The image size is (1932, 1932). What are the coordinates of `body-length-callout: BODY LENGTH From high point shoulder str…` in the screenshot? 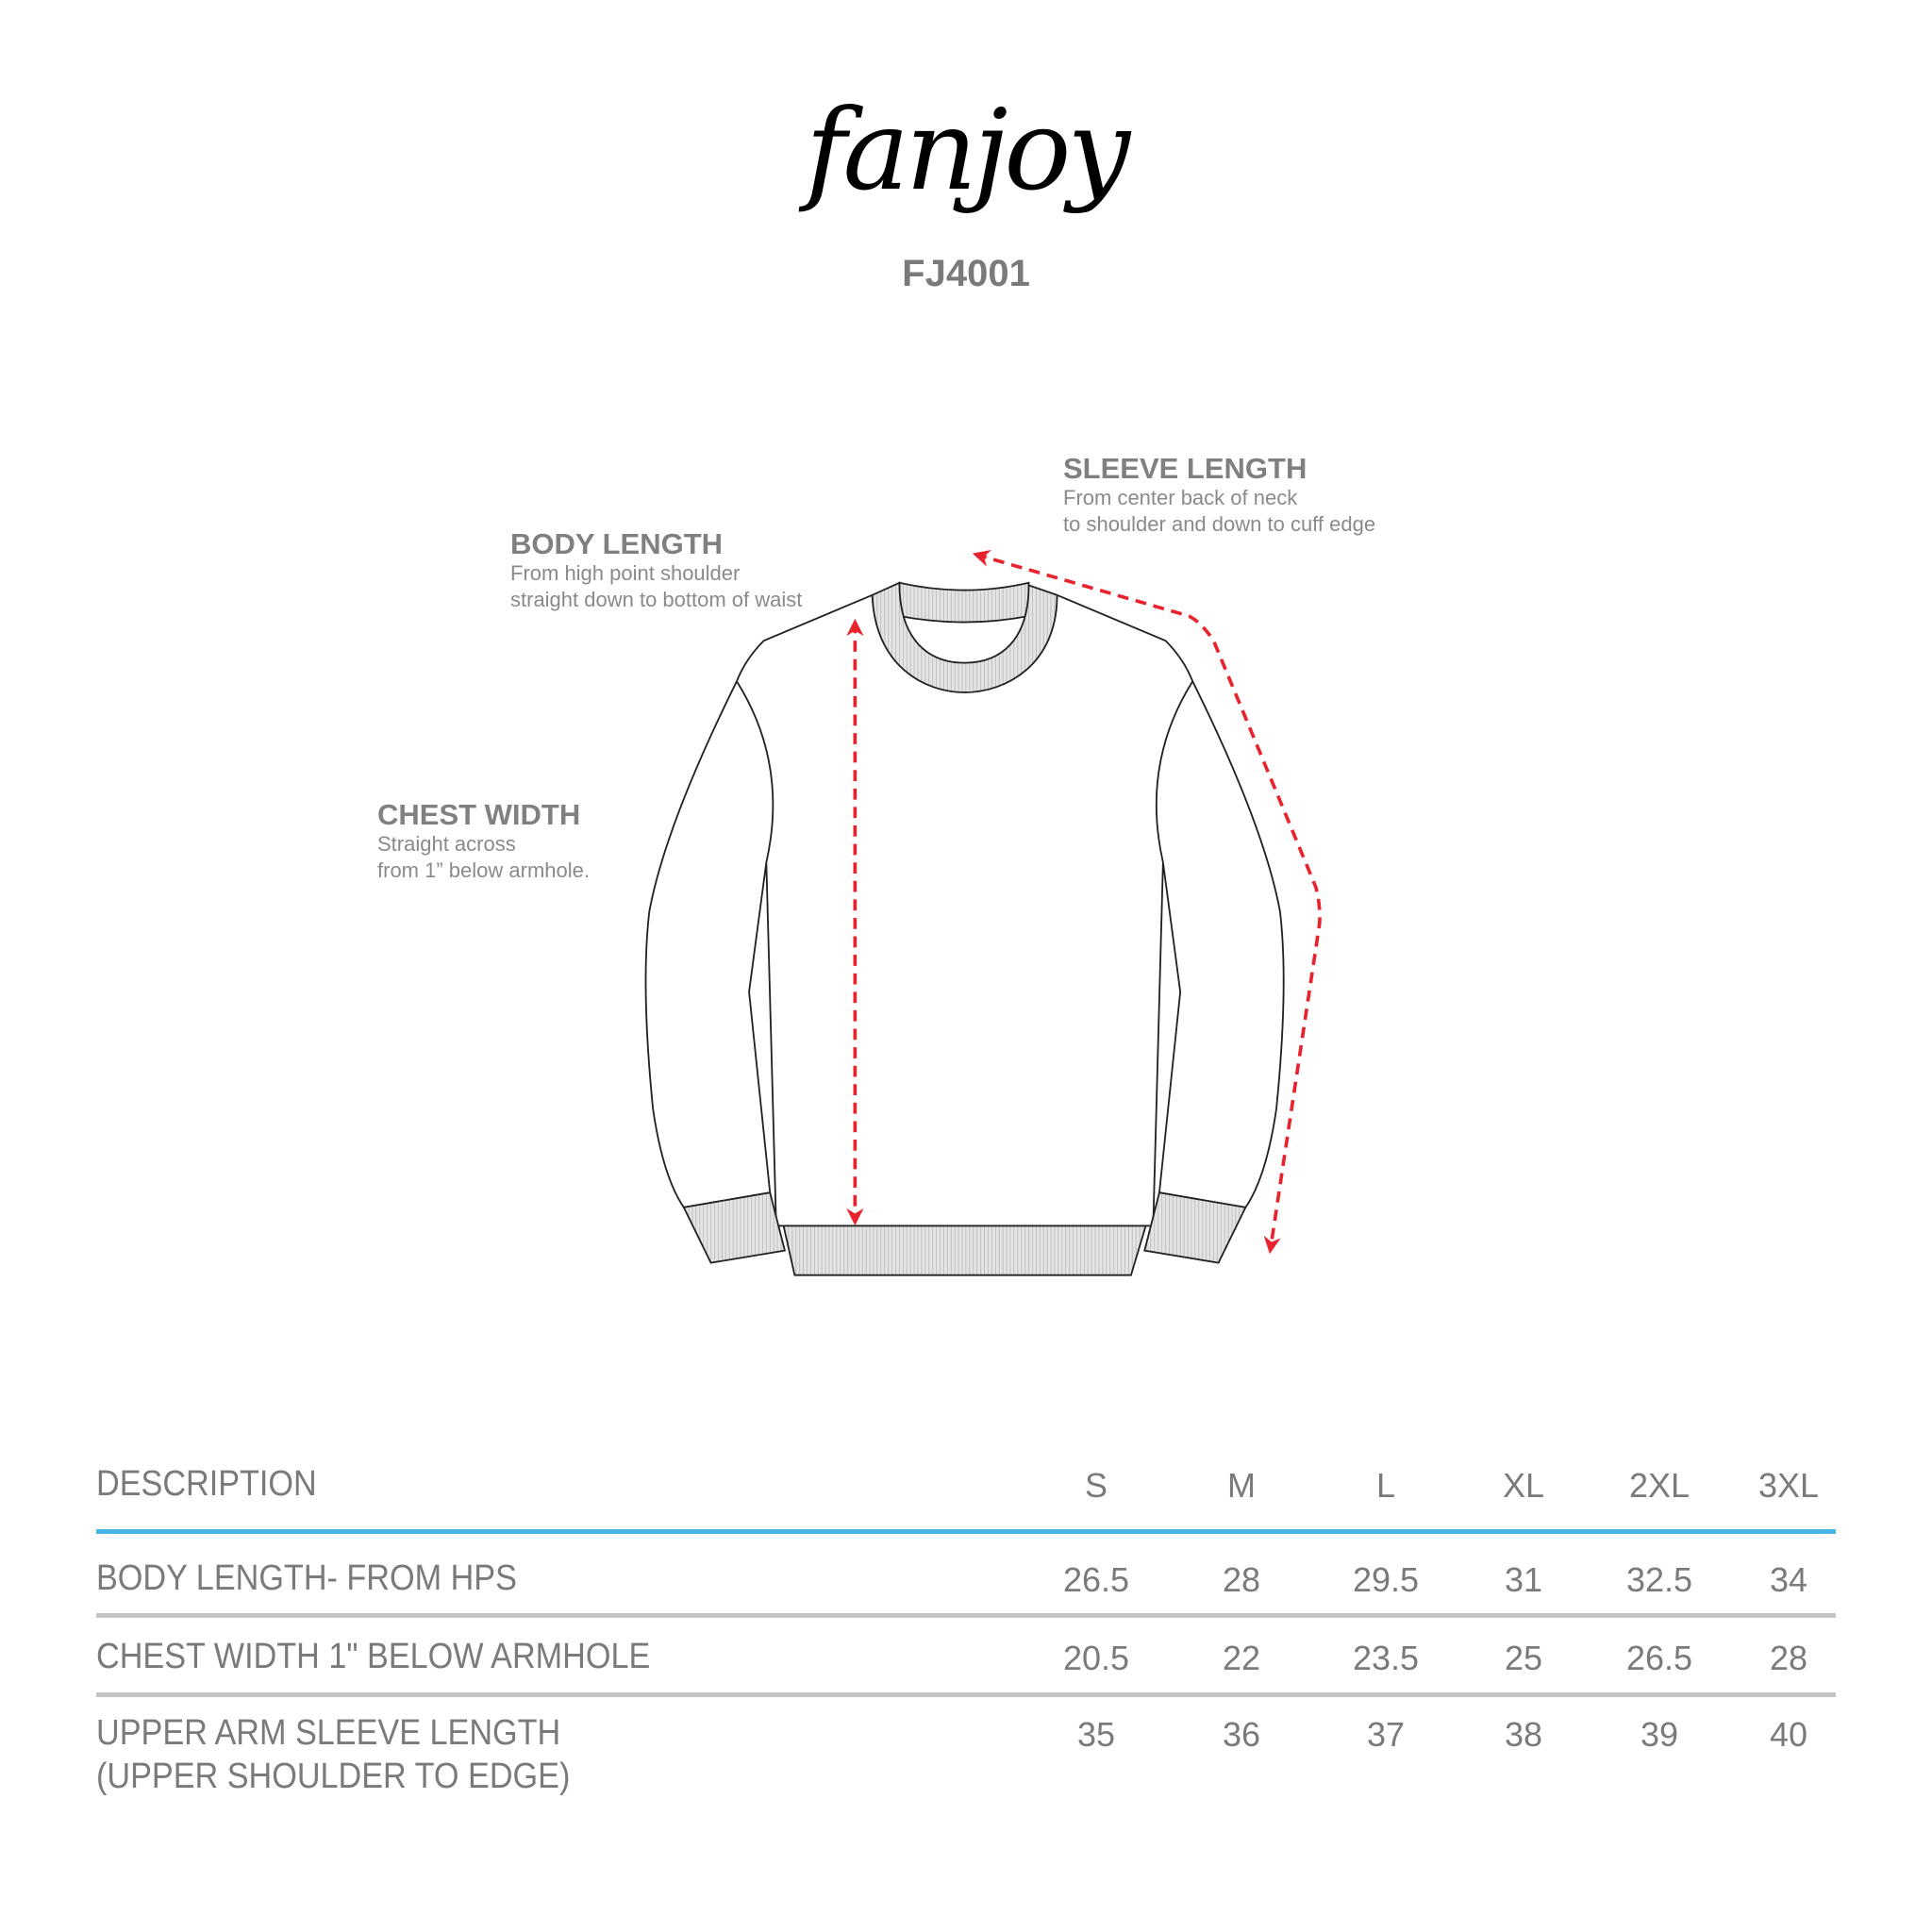 It's located at (656, 569).